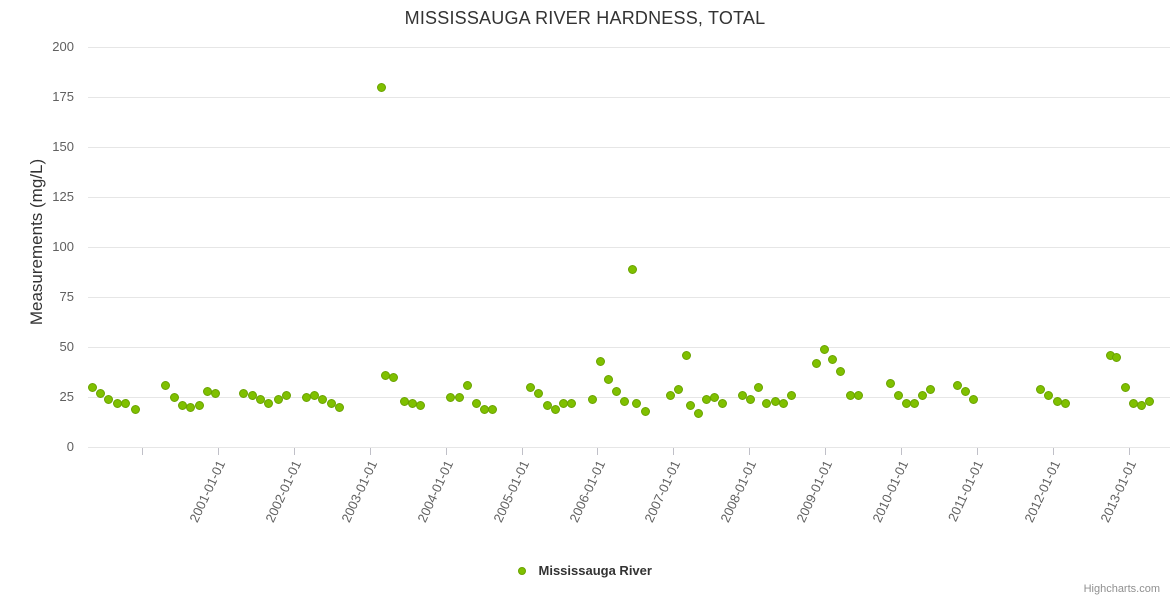 The height and width of the screenshot is (600, 1170). I want to click on highcharts-credits: Highcharts.com, so click(1121, 589).